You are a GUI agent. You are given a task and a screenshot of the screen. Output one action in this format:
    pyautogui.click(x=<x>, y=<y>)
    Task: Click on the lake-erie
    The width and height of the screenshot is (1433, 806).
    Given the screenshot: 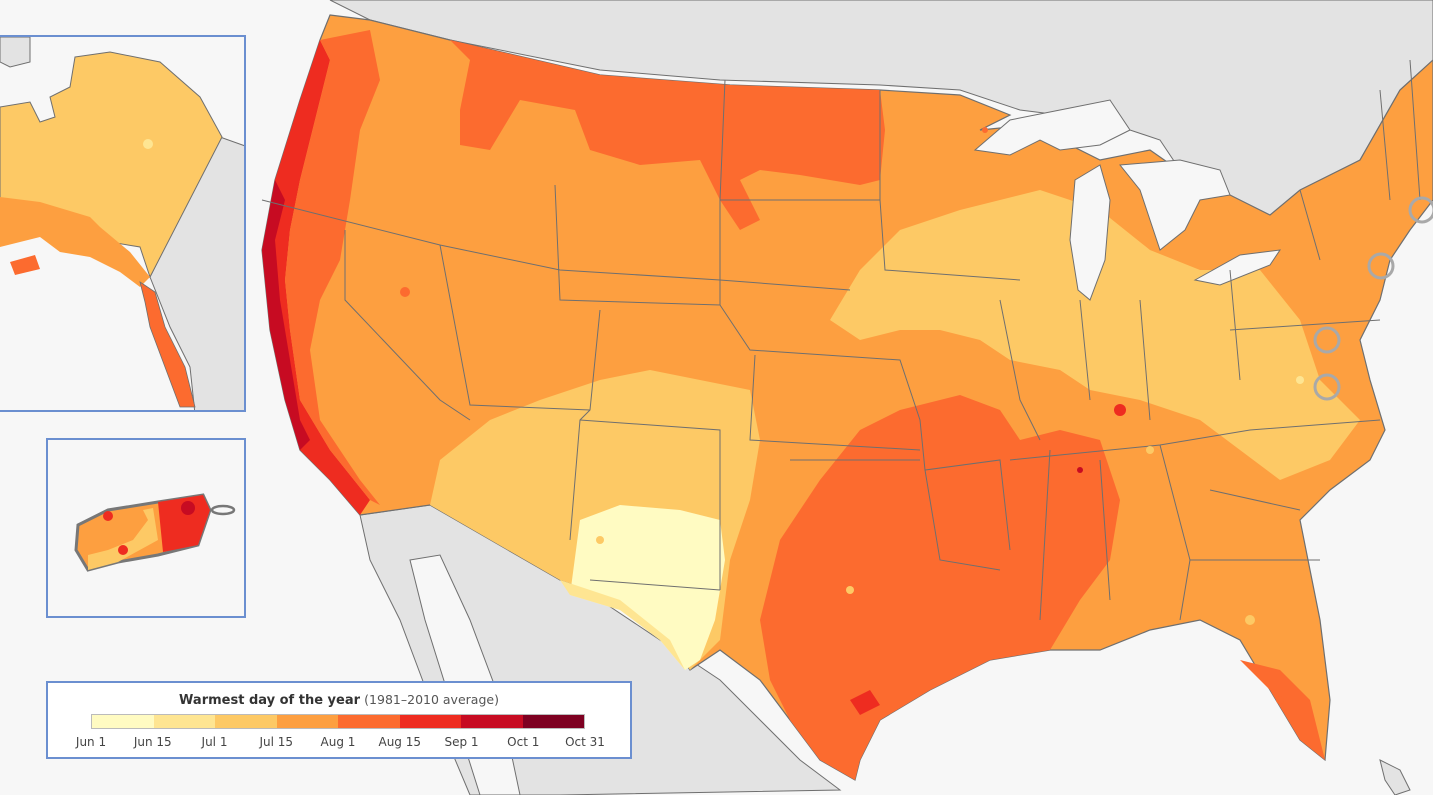 What is the action you would take?
    pyautogui.click(x=1237, y=267)
    